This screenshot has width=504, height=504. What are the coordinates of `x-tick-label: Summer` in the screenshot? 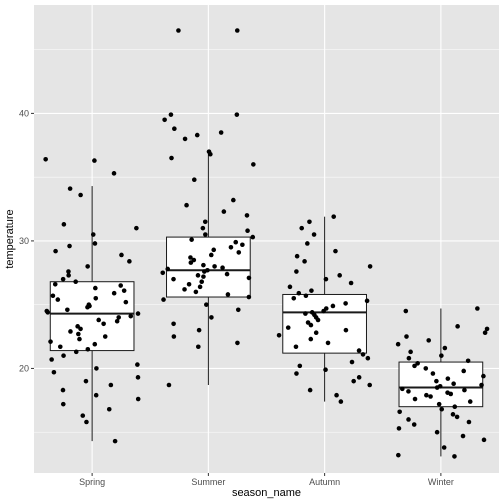 It's located at (208, 482).